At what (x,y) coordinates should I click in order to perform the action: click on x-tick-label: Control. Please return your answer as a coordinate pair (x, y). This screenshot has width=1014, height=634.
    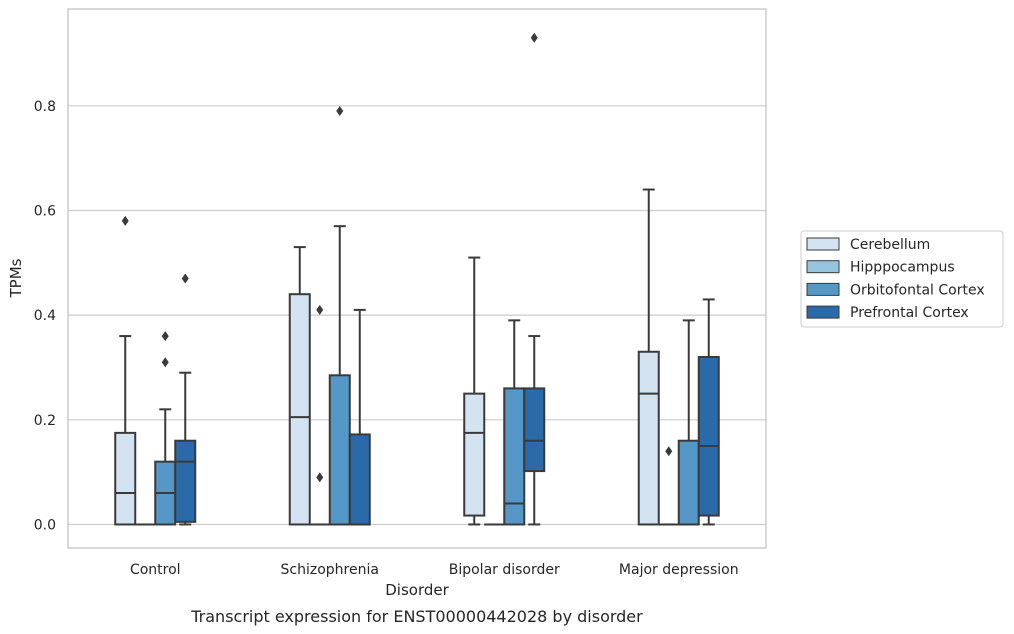
    Looking at the image, I should click on (155, 570).